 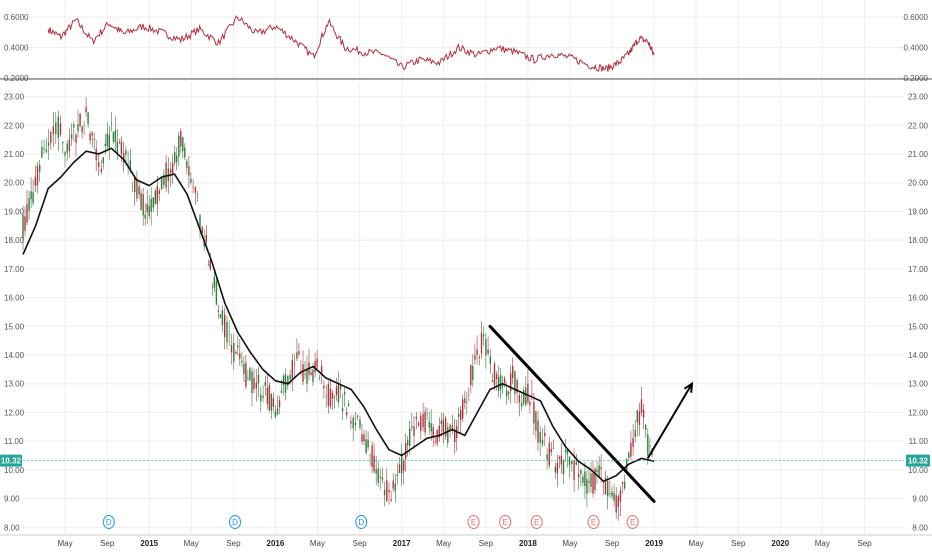 I want to click on price-left-tick-label: 20.00, so click(x=14, y=183).